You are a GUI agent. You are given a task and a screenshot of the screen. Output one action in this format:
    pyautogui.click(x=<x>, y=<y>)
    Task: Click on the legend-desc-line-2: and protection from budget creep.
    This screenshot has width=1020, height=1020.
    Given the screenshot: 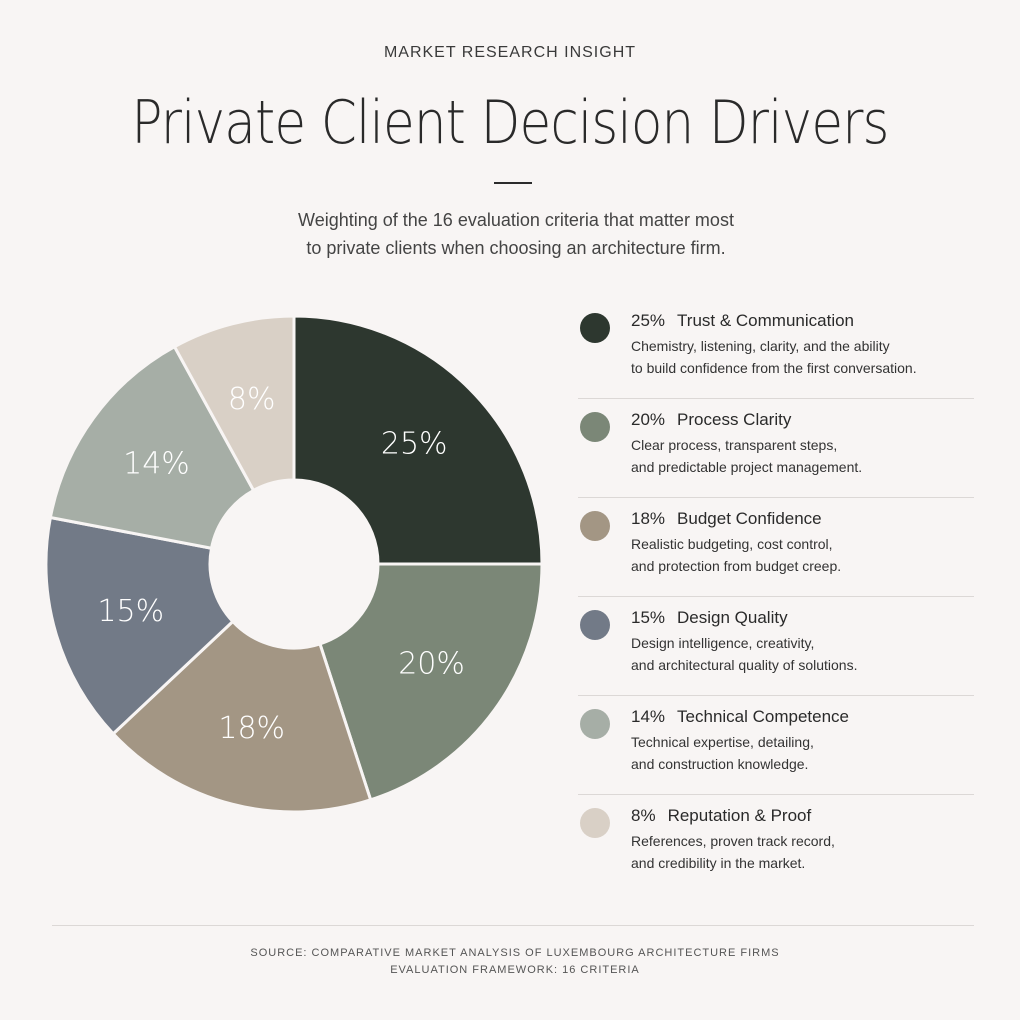 What is the action you would take?
    pyautogui.click(x=736, y=566)
    